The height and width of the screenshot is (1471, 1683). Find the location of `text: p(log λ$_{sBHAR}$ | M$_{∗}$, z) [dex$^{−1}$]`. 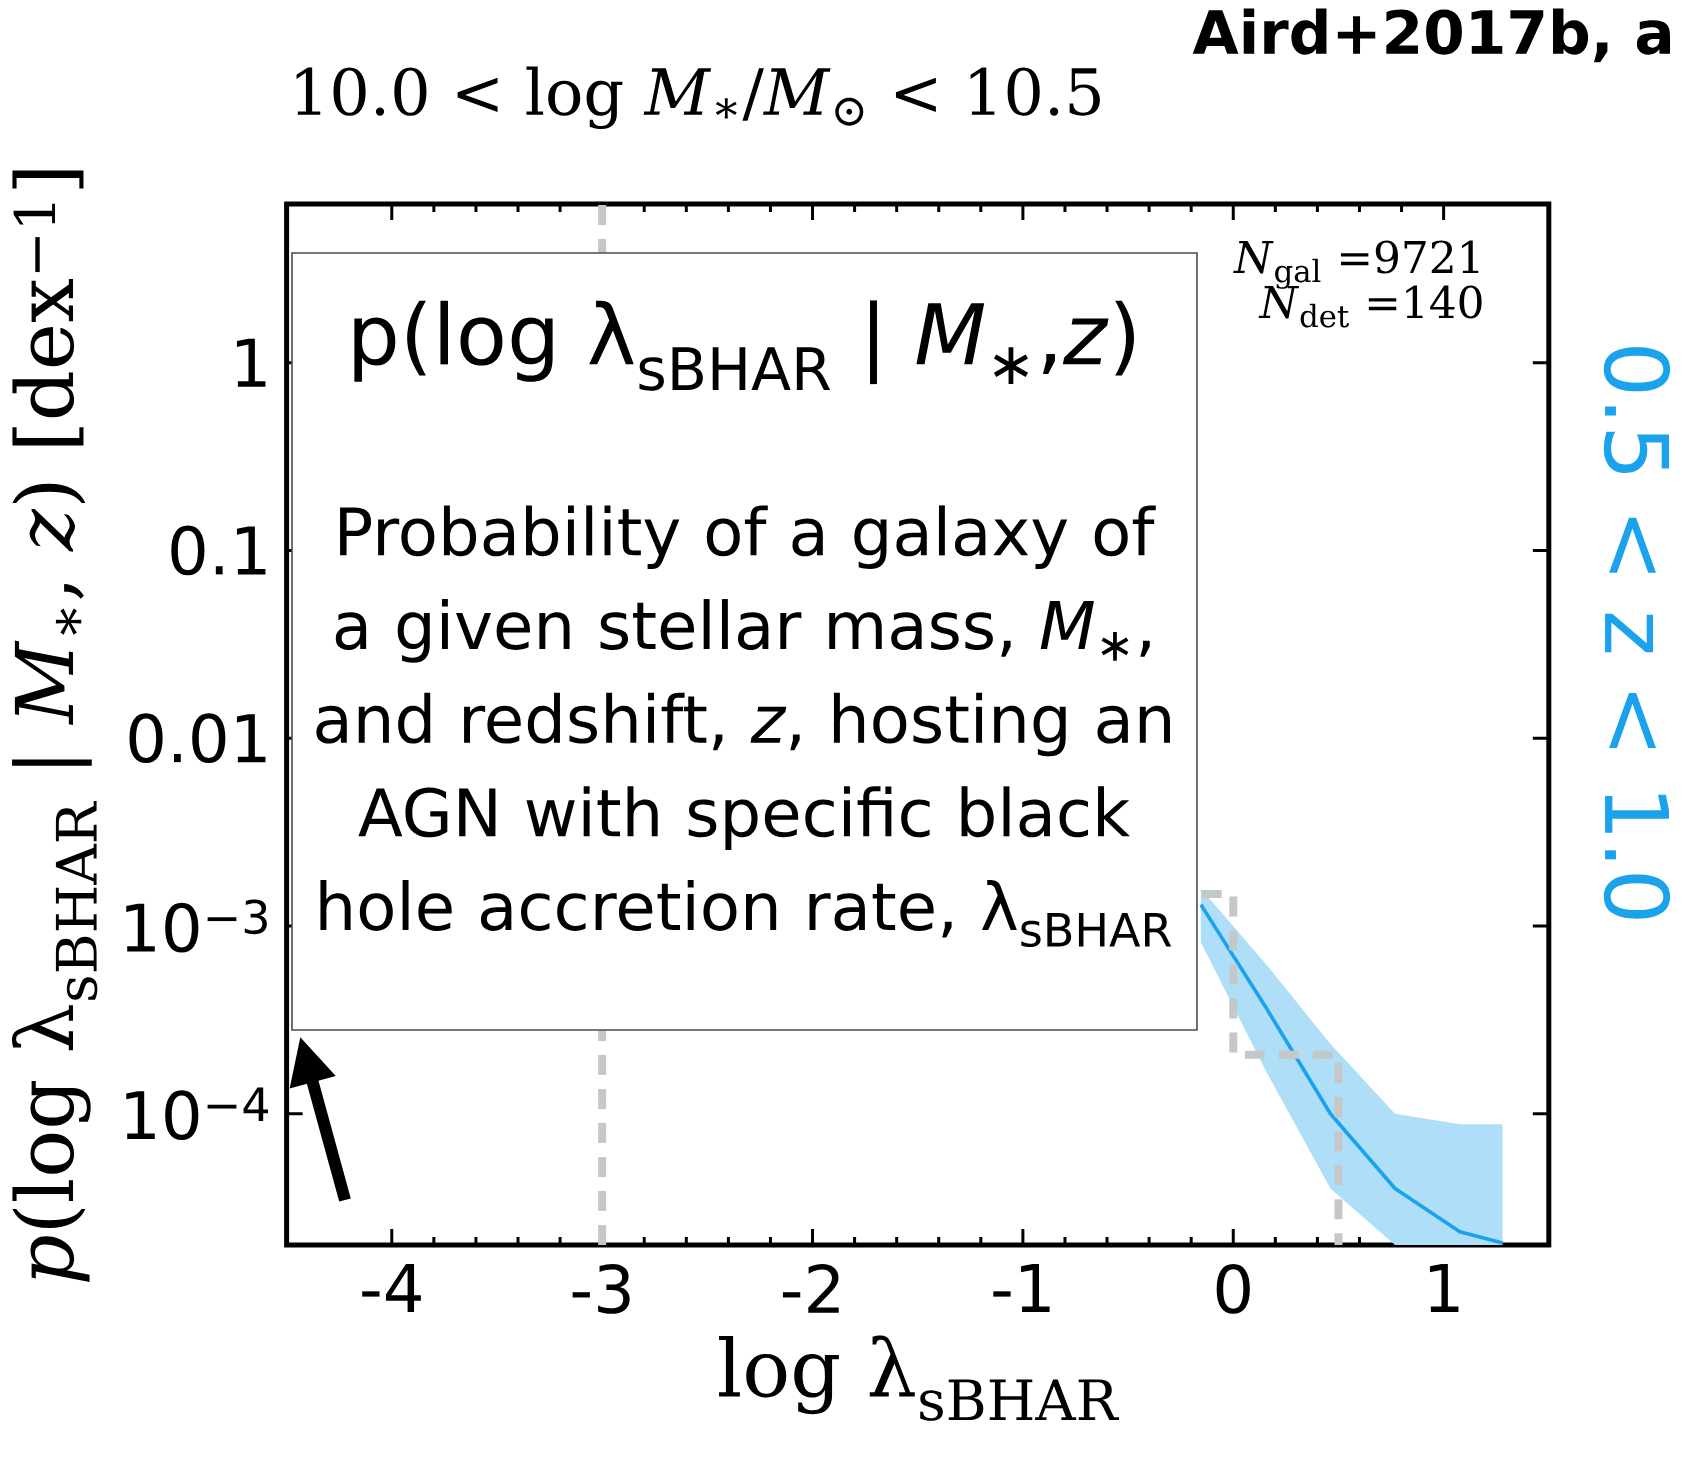

text: p(log λ$_{sBHAR}$ | M$_{∗}$, z) [dex$^{−1}$] is located at coordinates (55, 726).